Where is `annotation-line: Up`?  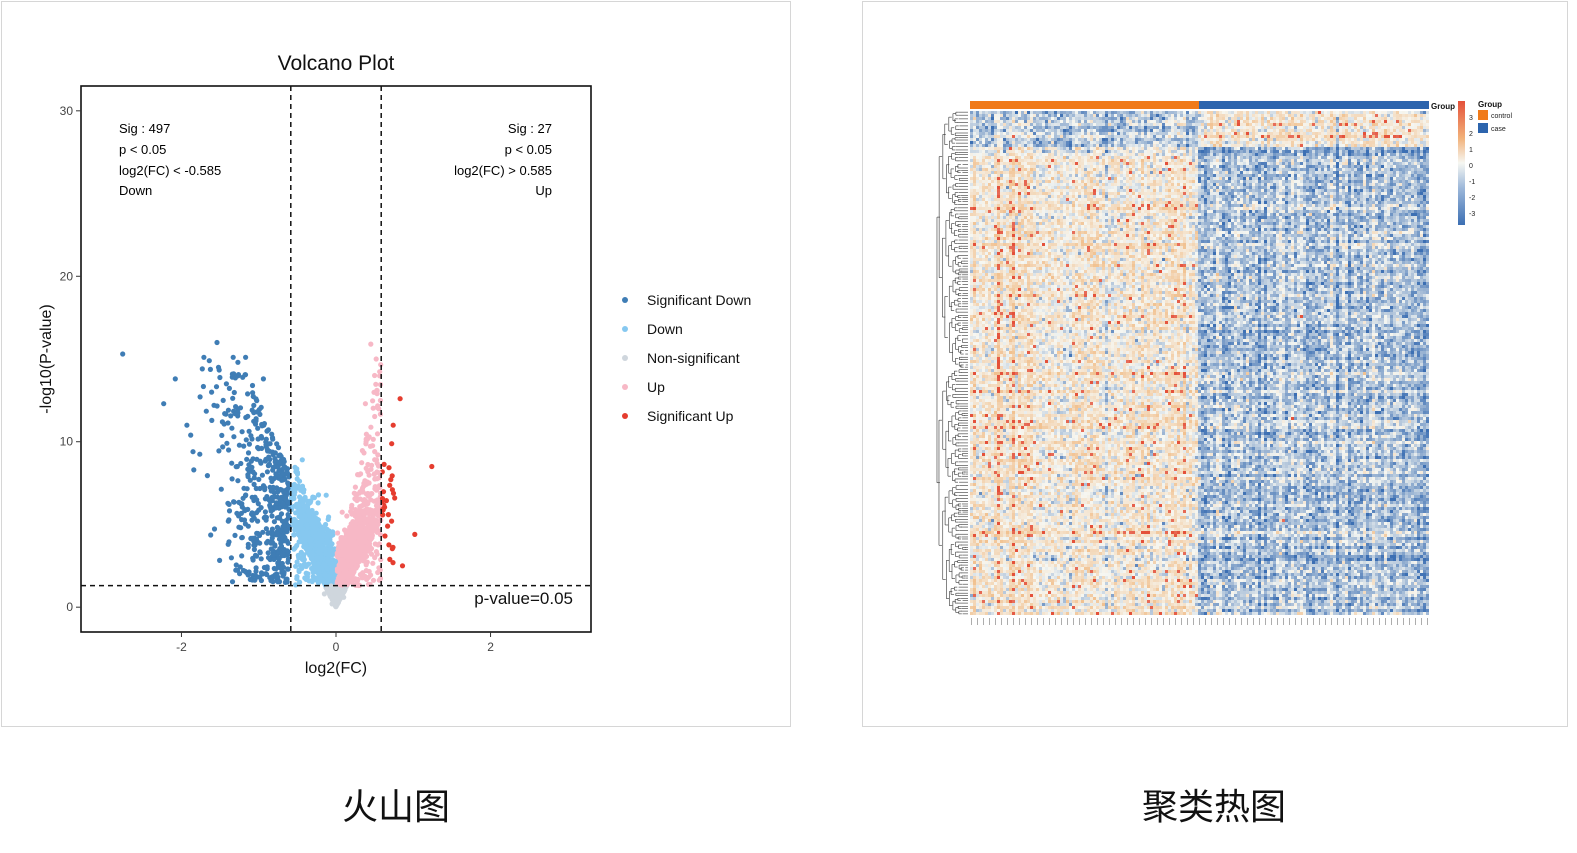 annotation-line: Up is located at coordinates (543, 190).